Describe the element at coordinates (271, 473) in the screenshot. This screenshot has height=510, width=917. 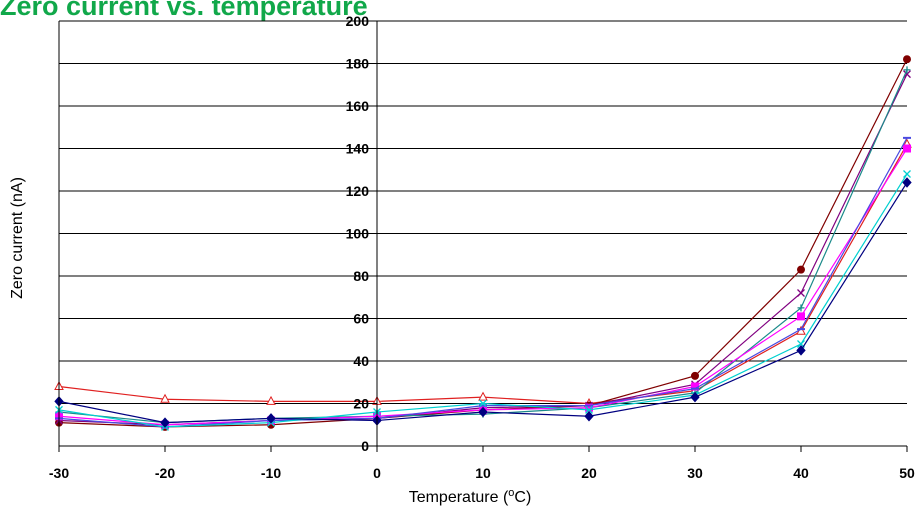
I see `x-tick-label: -10` at that location.